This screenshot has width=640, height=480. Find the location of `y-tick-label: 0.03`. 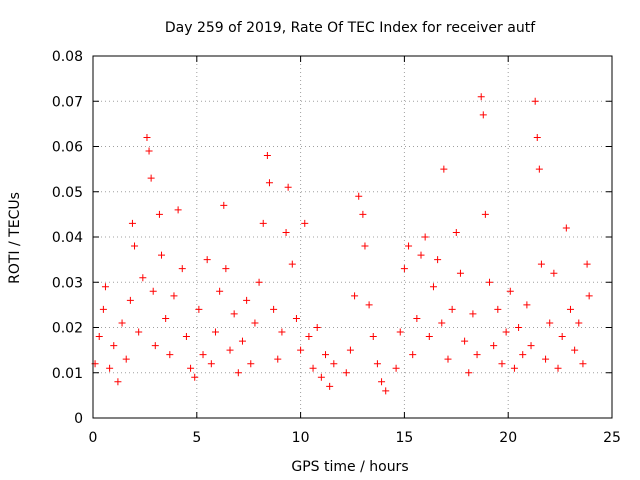

y-tick-label: 0.03 is located at coordinates (67, 283).